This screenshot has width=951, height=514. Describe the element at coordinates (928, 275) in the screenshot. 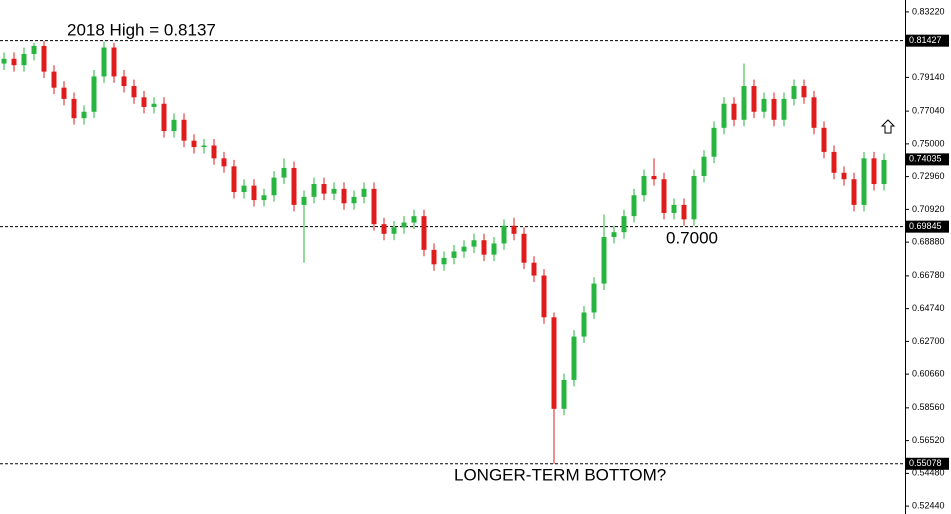

I see `y-tick-label: 0.66780` at that location.